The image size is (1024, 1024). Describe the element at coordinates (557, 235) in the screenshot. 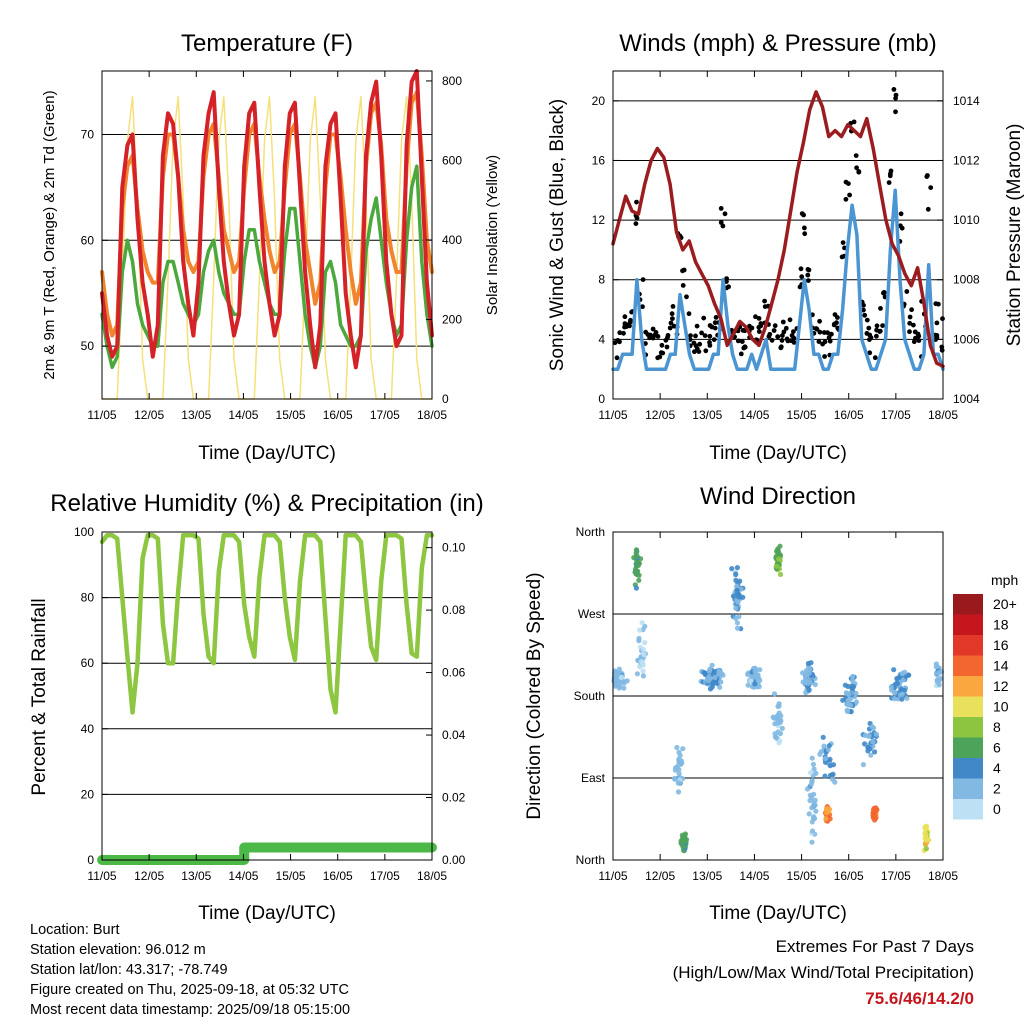

I see `winds-ylabel: Sonic Wind & Gust (Blue, Black)` at that location.